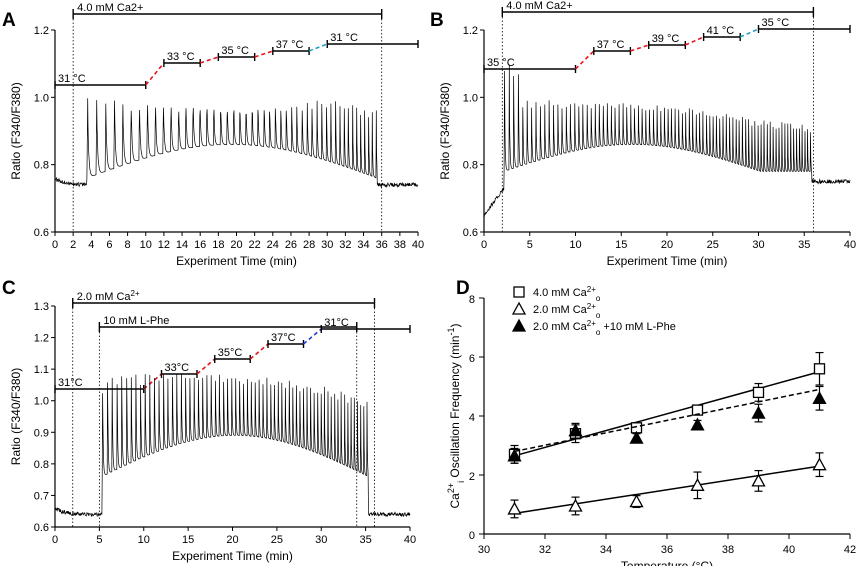  I want to click on legend-suffix-2: +10 mM L-Phe, so click(638, 327).